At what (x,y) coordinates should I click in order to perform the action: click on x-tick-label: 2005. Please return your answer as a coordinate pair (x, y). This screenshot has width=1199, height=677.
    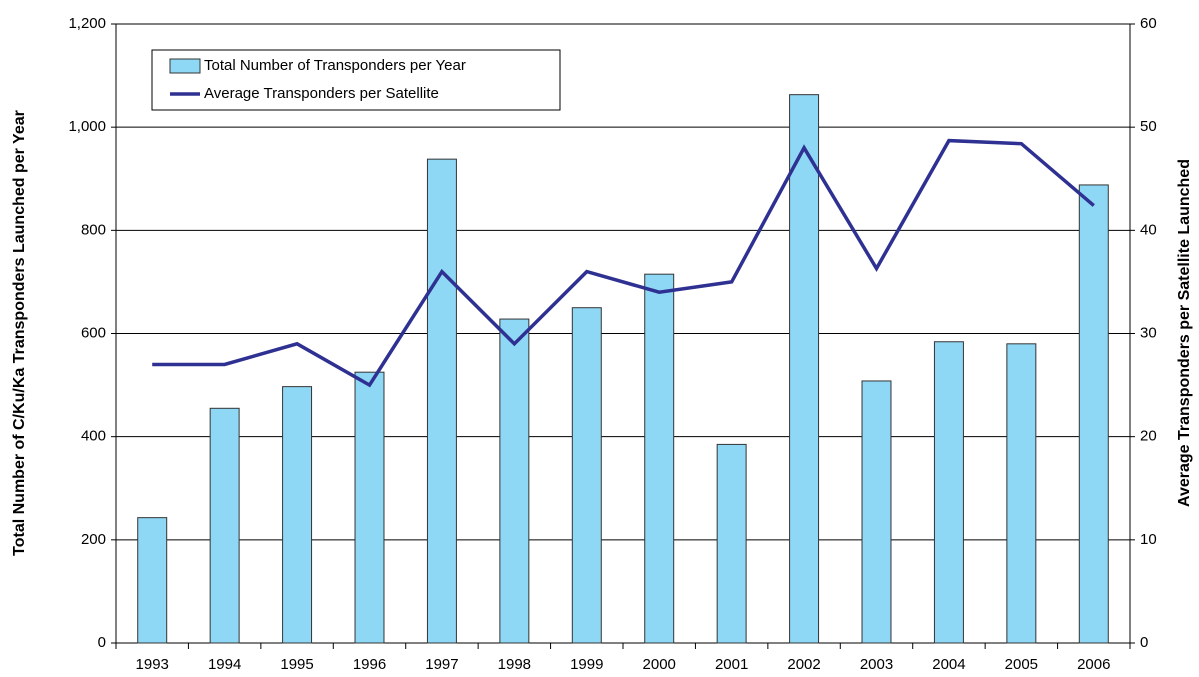
    Looking at the image, I should click on (1021, 664).